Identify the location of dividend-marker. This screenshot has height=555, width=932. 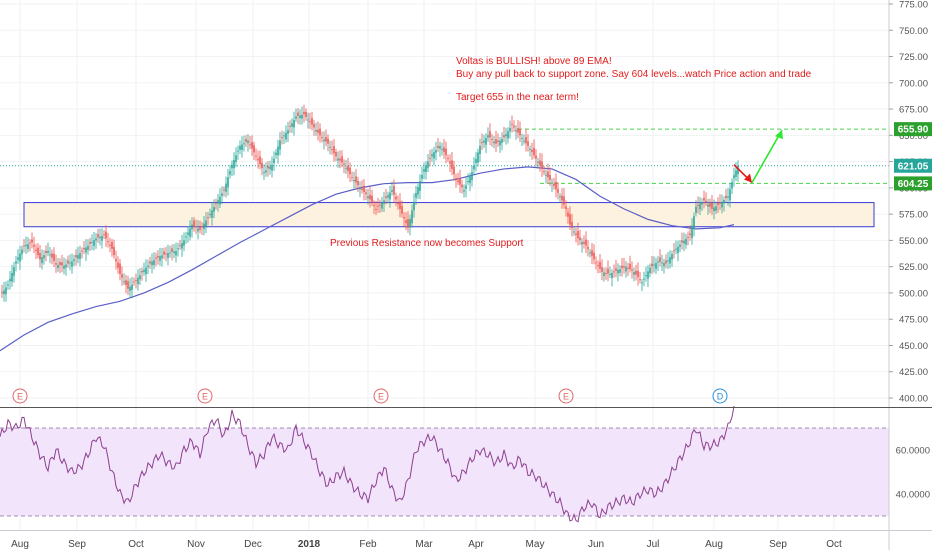
(720, 396).